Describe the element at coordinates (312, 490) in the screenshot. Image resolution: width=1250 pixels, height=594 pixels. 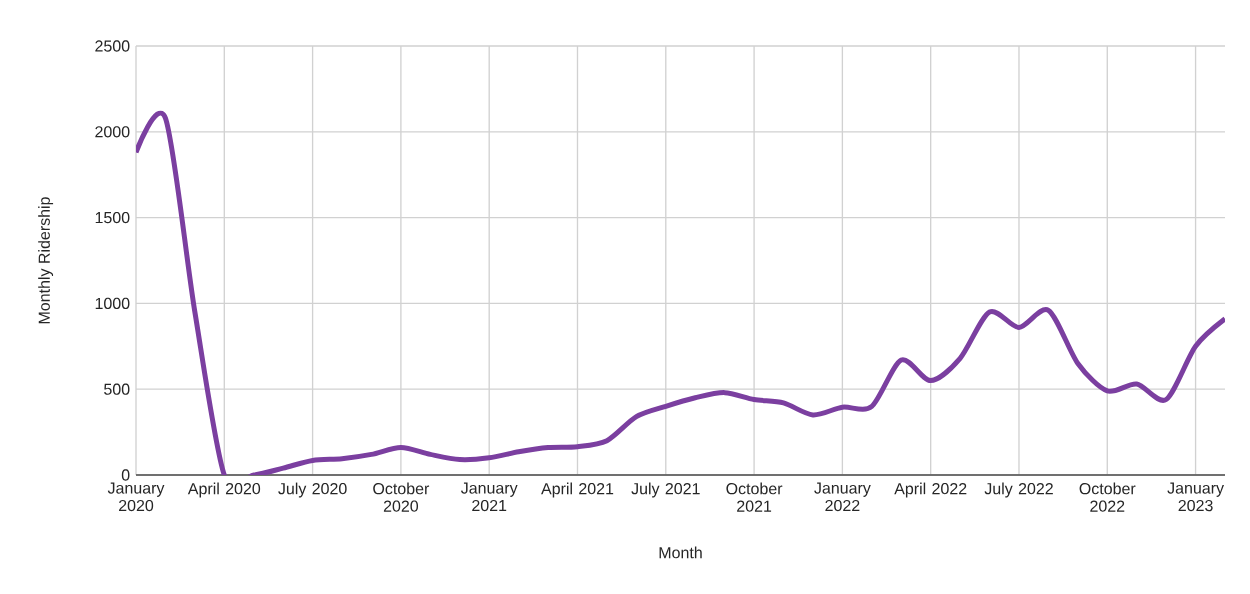
I see `x-tick-label: July 2020` at that location.